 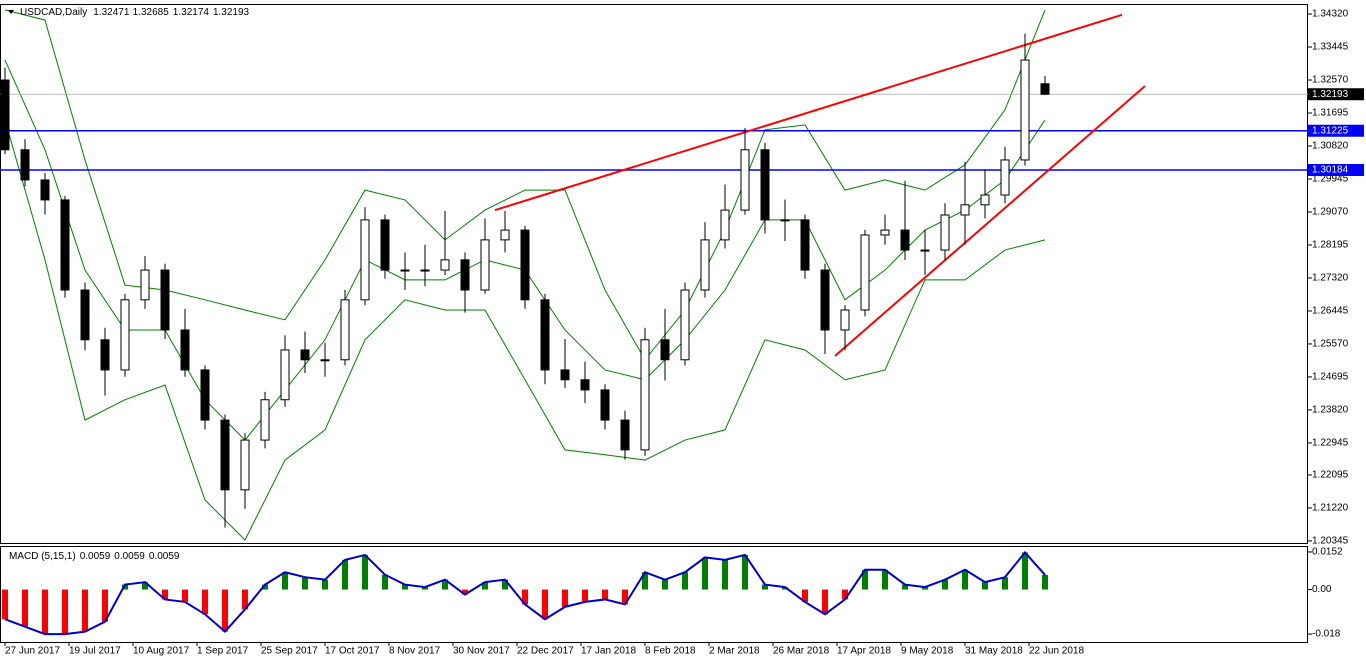 I want to click on y-tick-label: 1.34320, so click(x=1330, y=14).